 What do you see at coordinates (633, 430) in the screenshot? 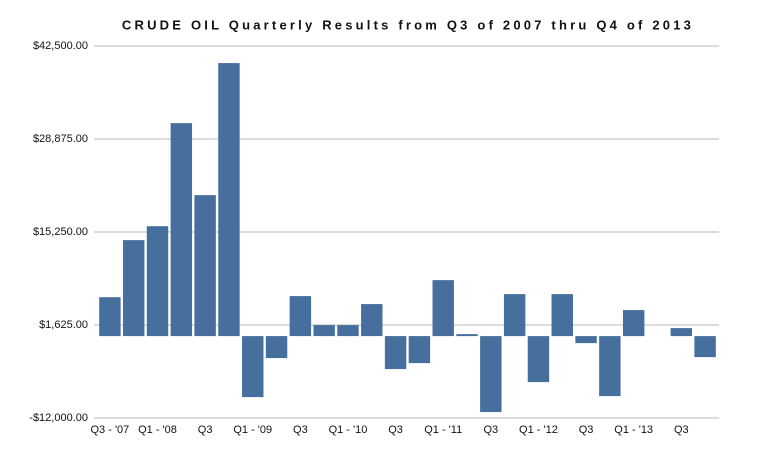
I see `x-tick-label: Q1 - '13` at bounding box center [633, 430].